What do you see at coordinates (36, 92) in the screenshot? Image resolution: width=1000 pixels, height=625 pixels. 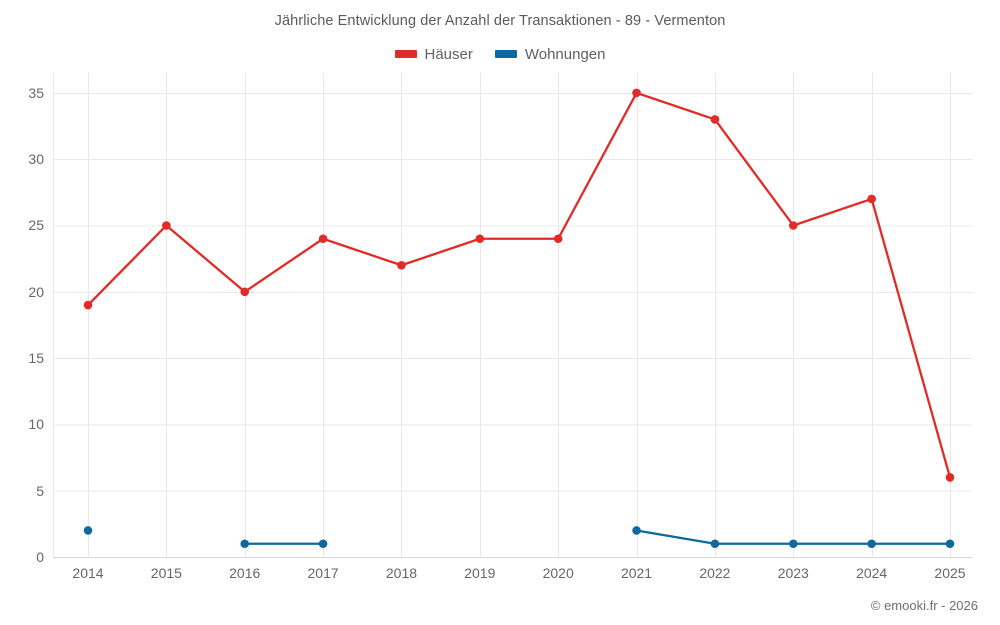 I see `y-tick-label: 35` at bounding box center [36, 92].